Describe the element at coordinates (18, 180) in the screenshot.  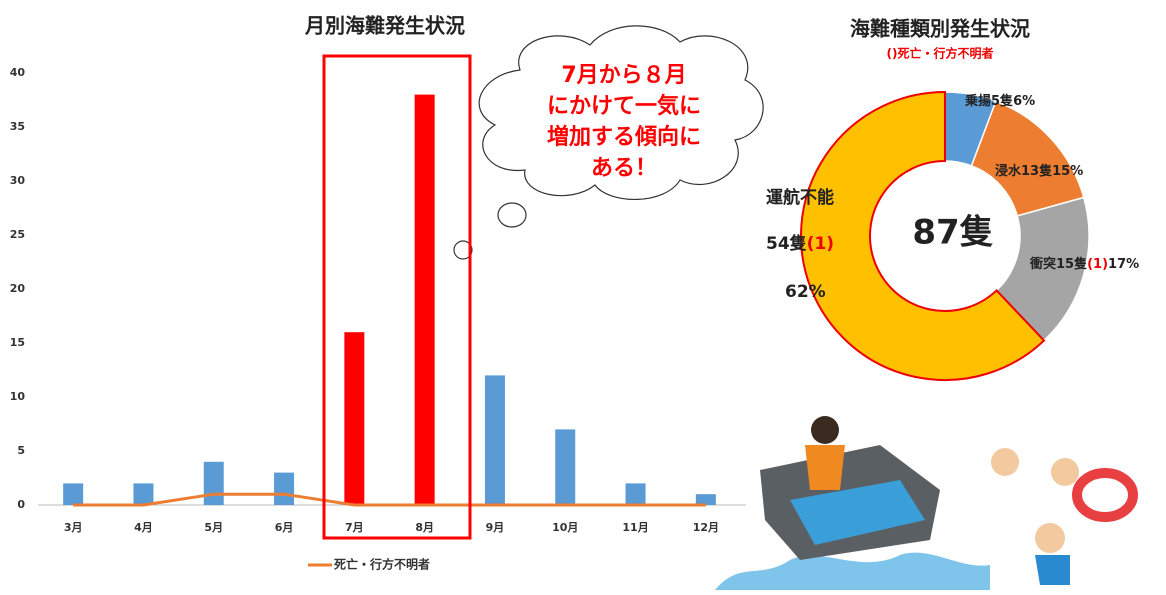
I see `y-tick-label: 30` at that location.